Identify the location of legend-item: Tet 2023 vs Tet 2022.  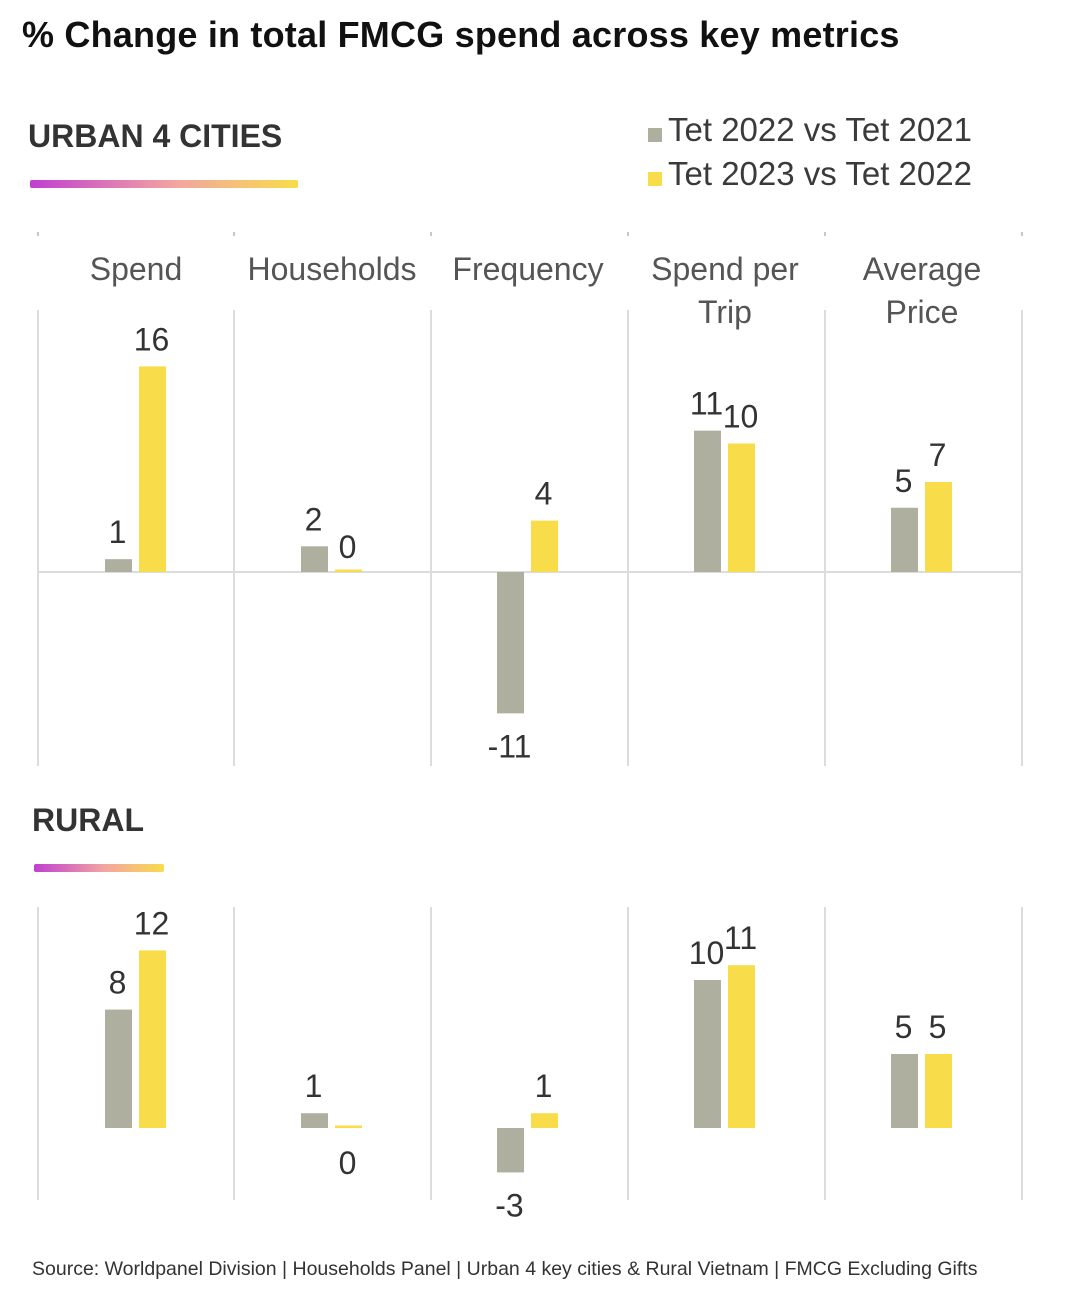
(810, 174).